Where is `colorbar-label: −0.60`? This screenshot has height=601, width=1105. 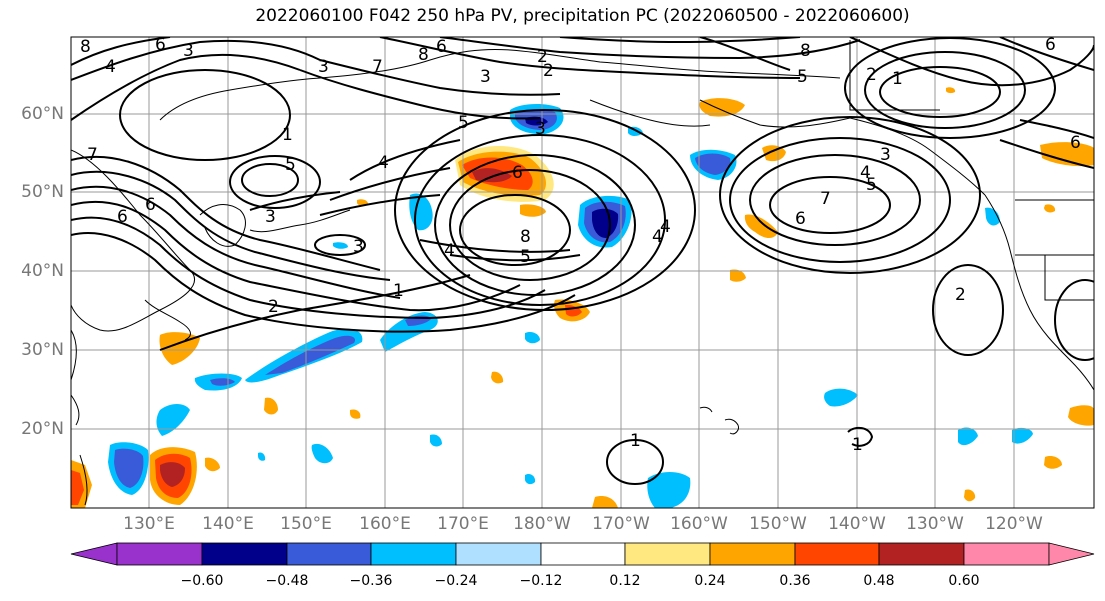 colorbar-label: −0.60 is located at coordinates (202, 581).